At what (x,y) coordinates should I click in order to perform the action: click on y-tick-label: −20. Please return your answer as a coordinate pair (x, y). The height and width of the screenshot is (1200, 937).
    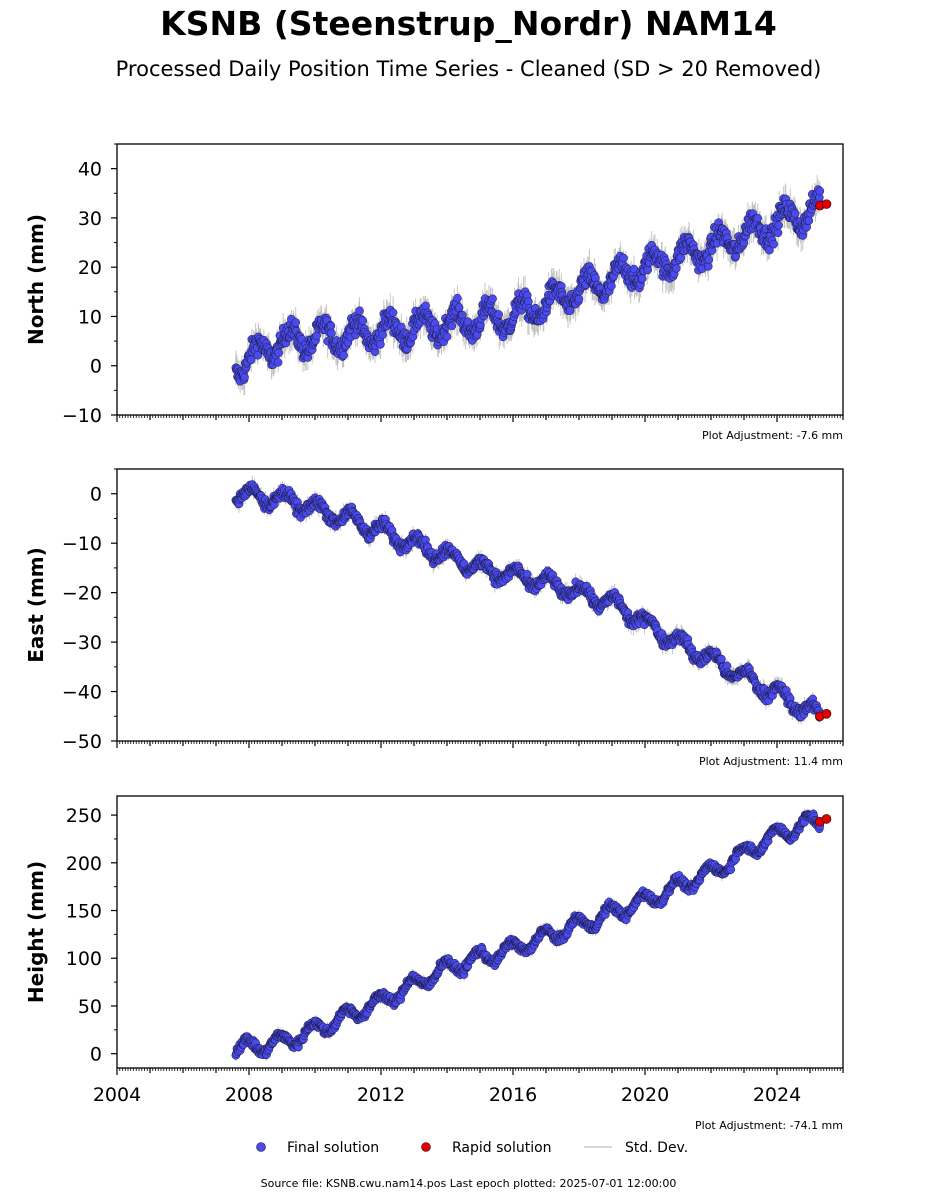
    Looking at the image, I should click on (82, 594).